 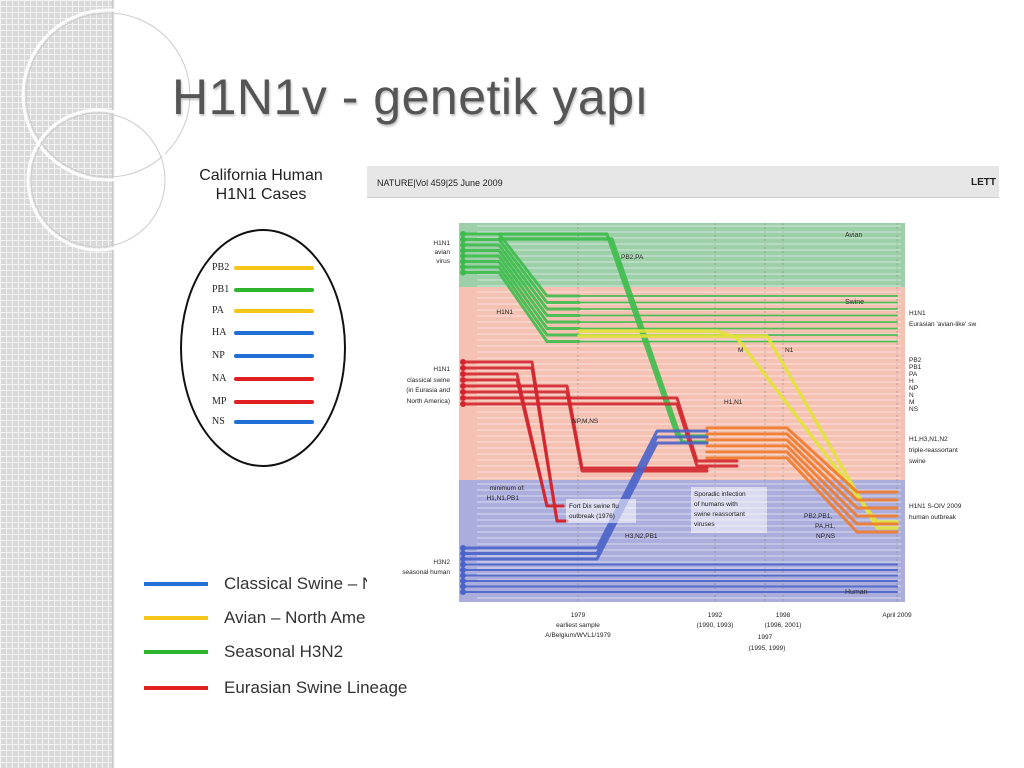 I want to click on classical-np-m-ns-line, so click(x=585, y=431).